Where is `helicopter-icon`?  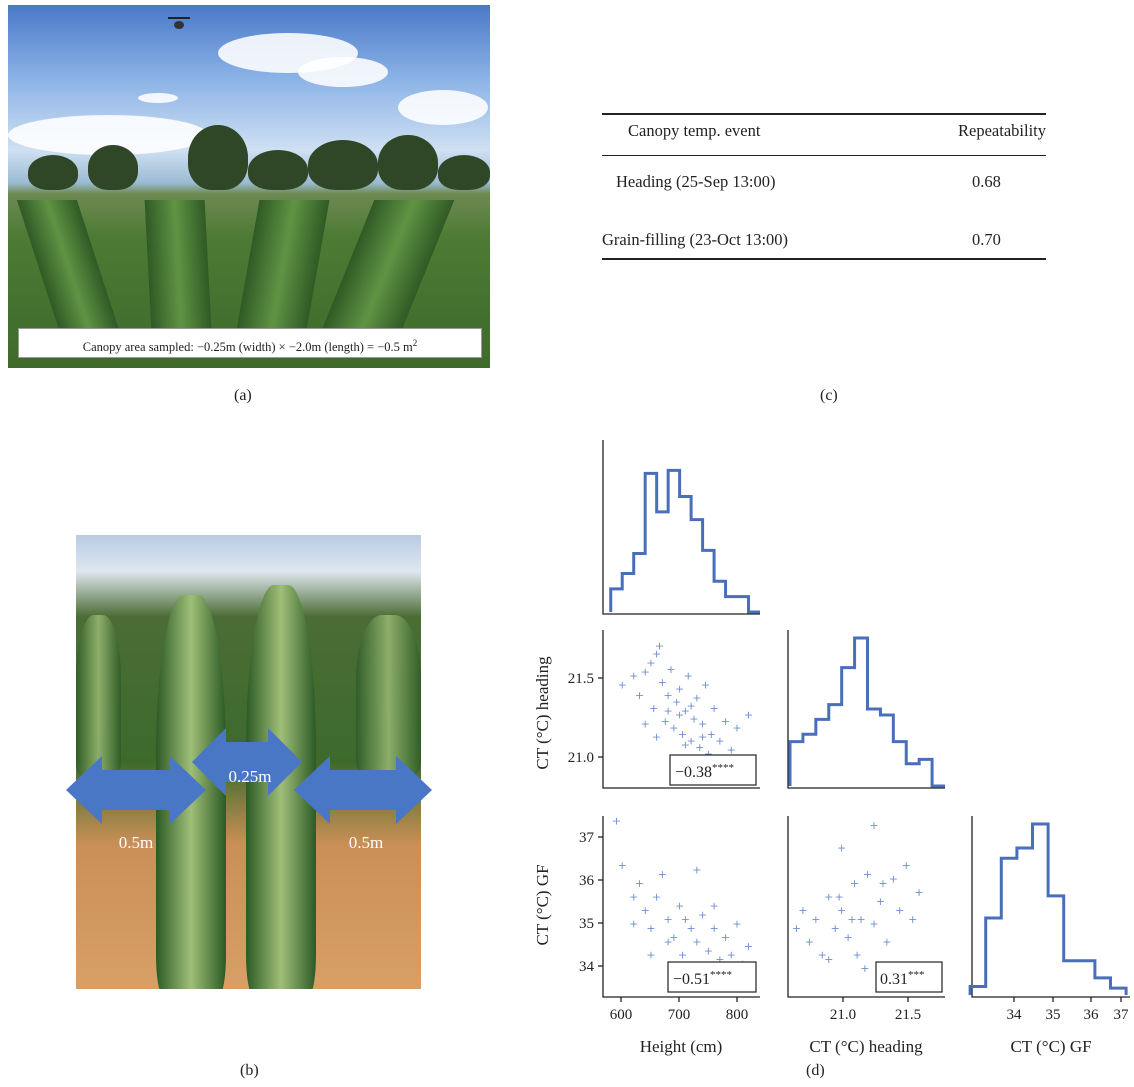
helicopter-icon is located at coordinates (179, 23).